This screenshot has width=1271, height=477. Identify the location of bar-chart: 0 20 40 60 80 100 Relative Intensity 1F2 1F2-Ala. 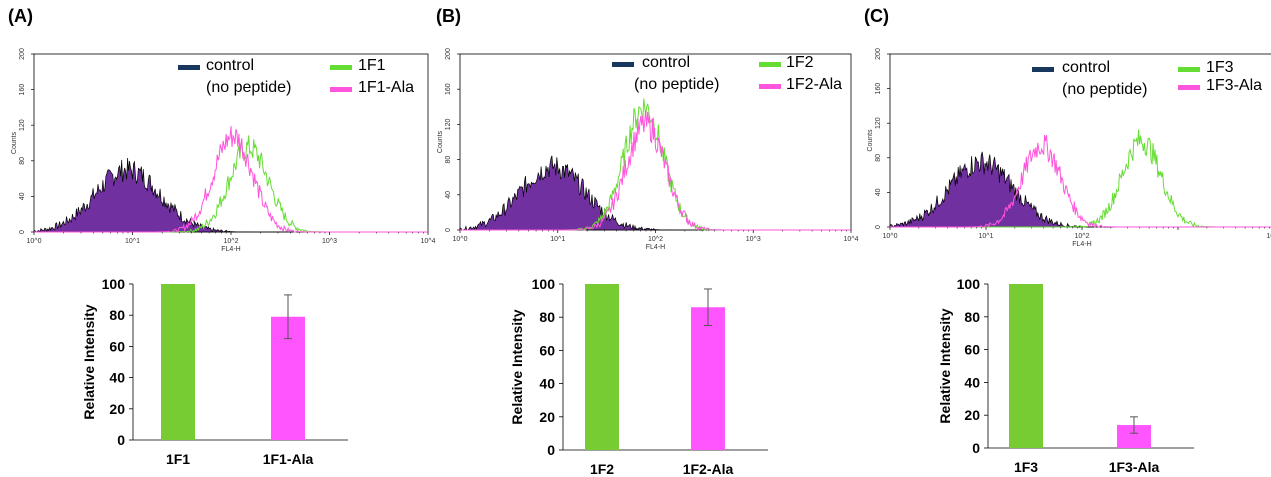
(638, 376).